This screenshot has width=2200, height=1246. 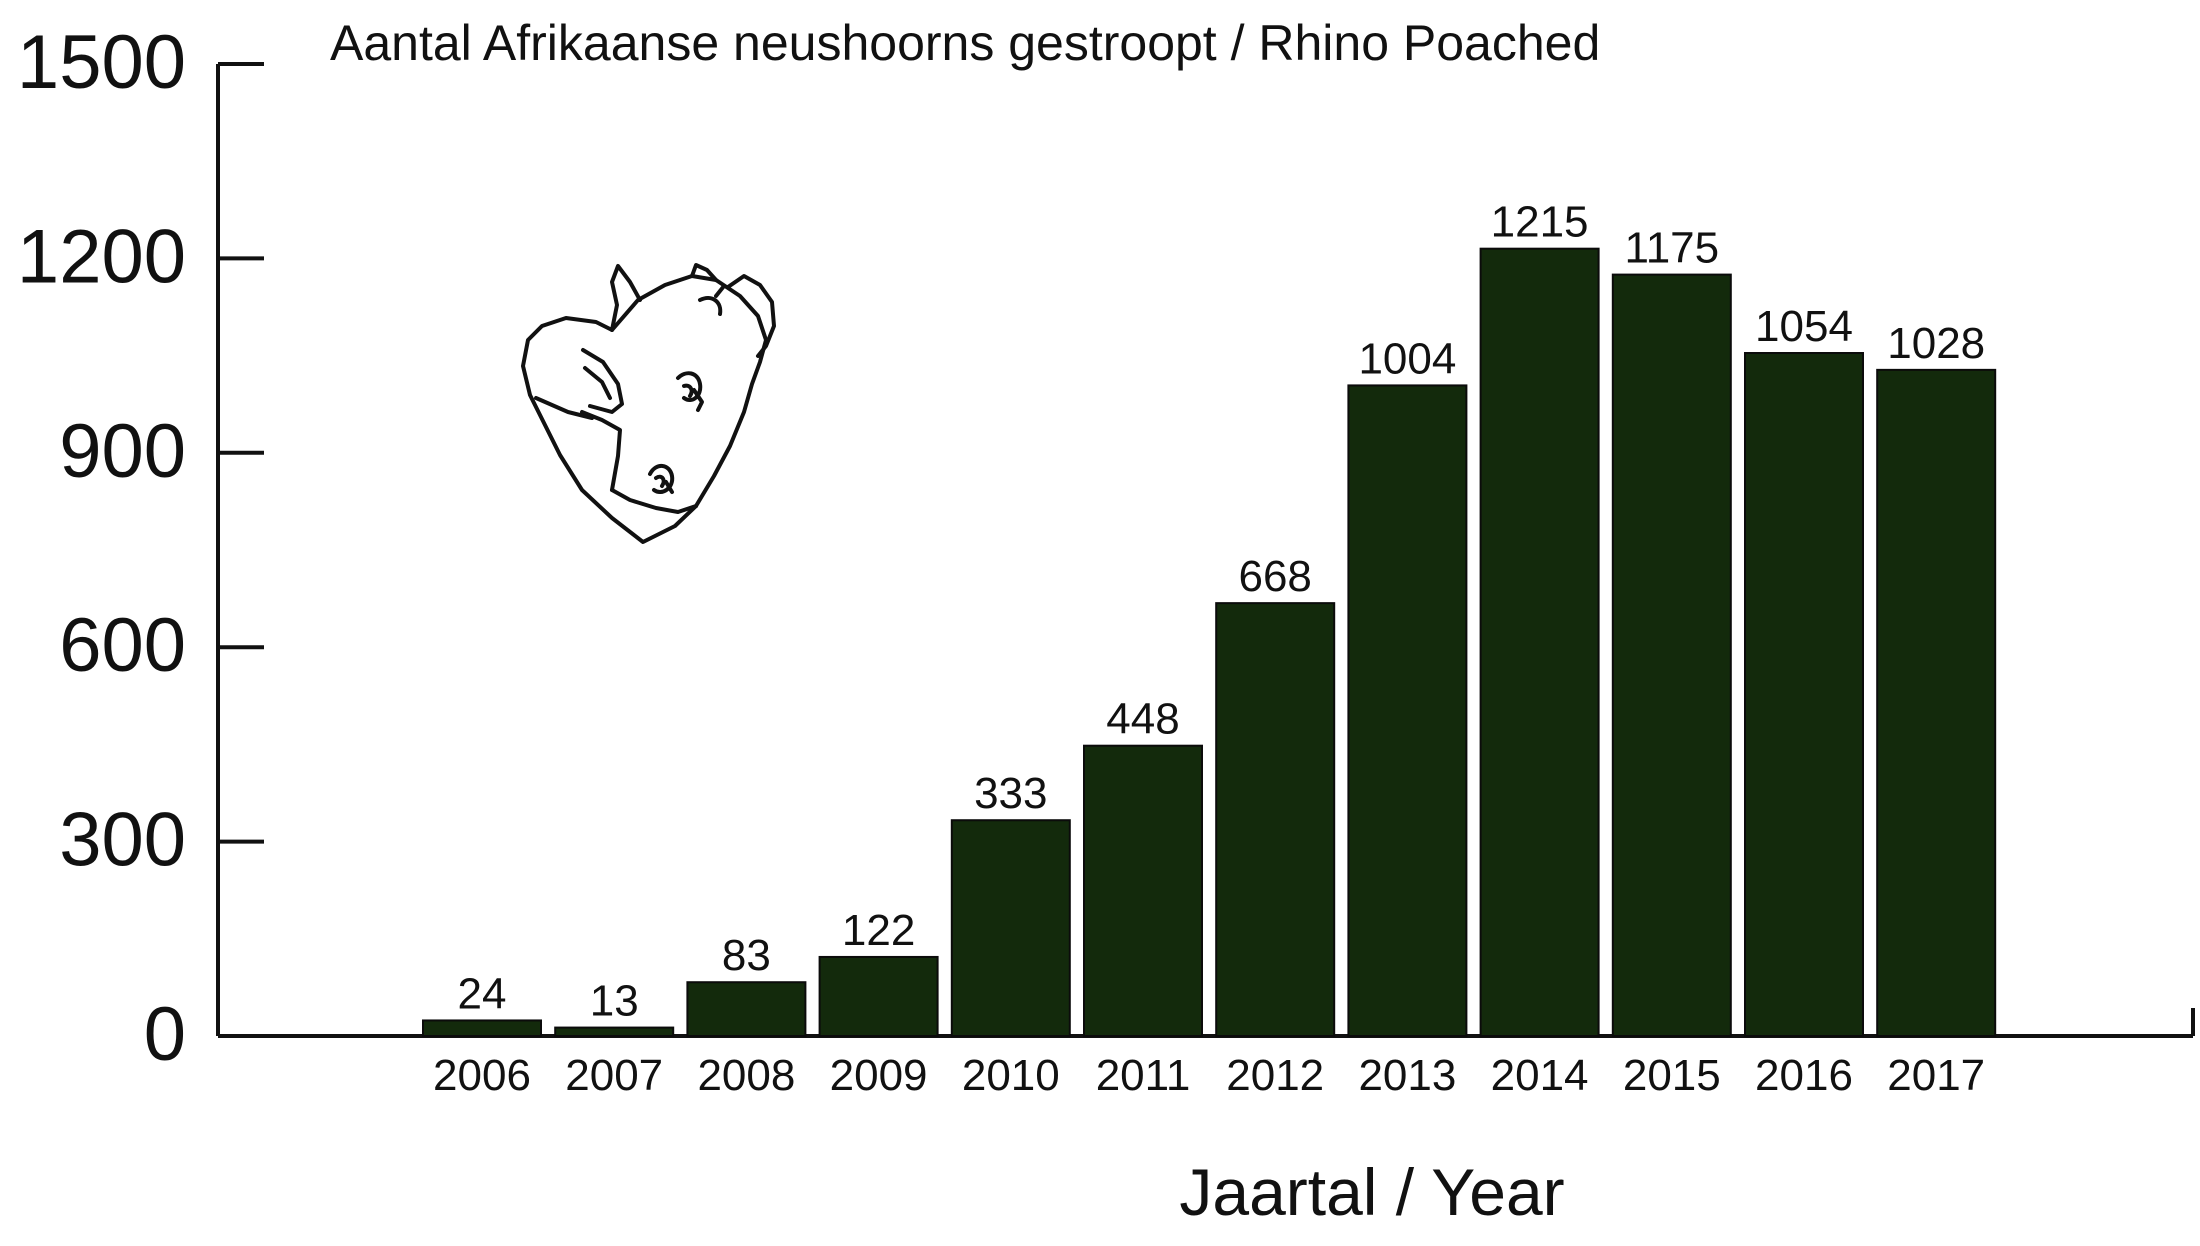 What do you see at coordinates (1011, 1075) in the screenshot?
I see `x-tick-label: 2010` at bounding box center [1011, 1075].